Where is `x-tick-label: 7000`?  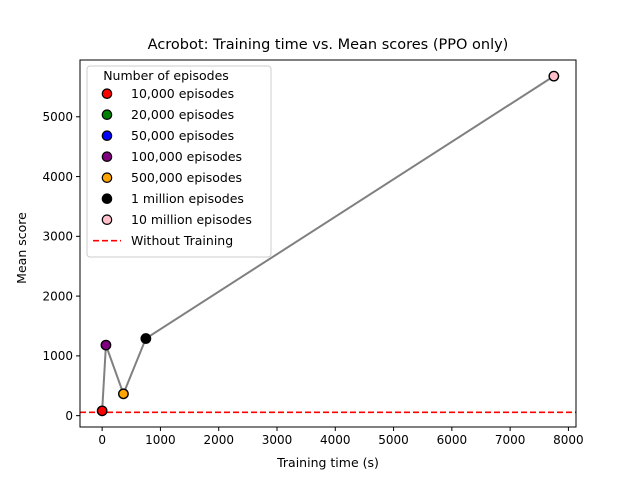 x-tick-label: 7000 is located at coordinates (510, 440).